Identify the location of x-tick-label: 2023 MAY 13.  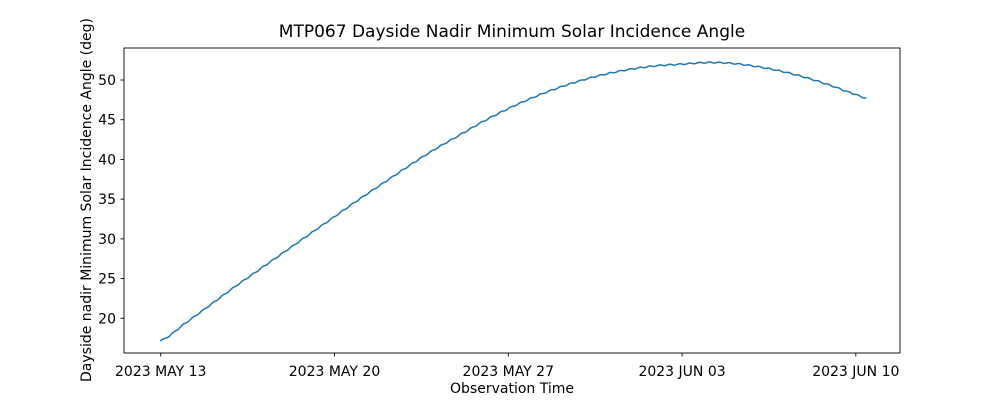
(160, 372).